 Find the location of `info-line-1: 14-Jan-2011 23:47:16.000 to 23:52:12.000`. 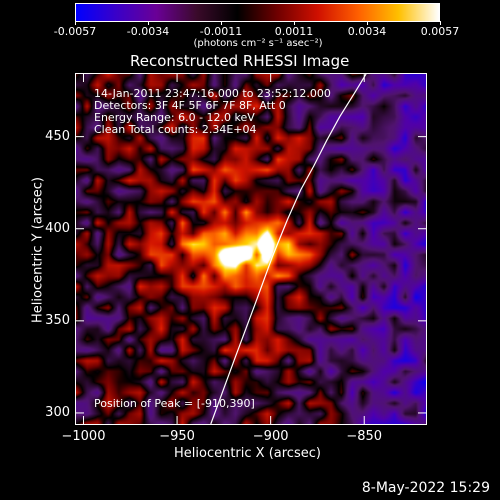

info-line-1: 14-Jan-2011 23:47:16.000 to 23:52:12.000 is located at coordinates (212, 93).